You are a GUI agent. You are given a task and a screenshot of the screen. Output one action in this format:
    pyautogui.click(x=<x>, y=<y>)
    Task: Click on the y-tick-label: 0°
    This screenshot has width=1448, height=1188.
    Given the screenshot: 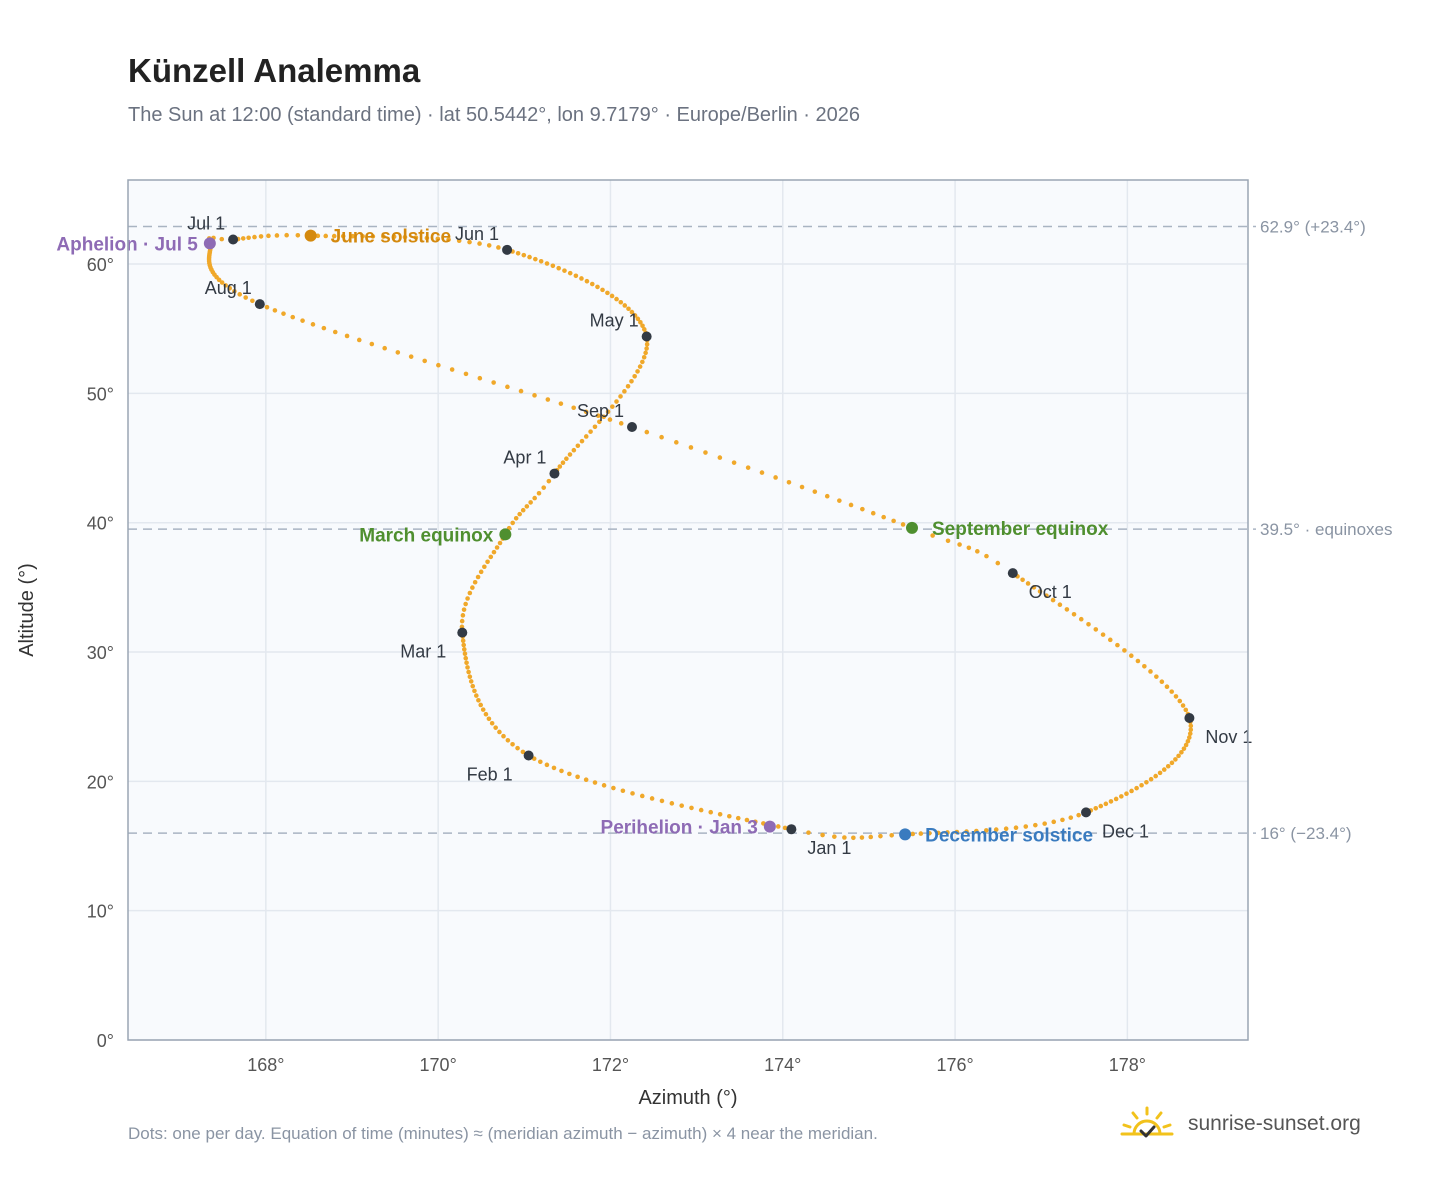 What is the action you would take?
    pyautogui.click(x=105, y=1041)
    